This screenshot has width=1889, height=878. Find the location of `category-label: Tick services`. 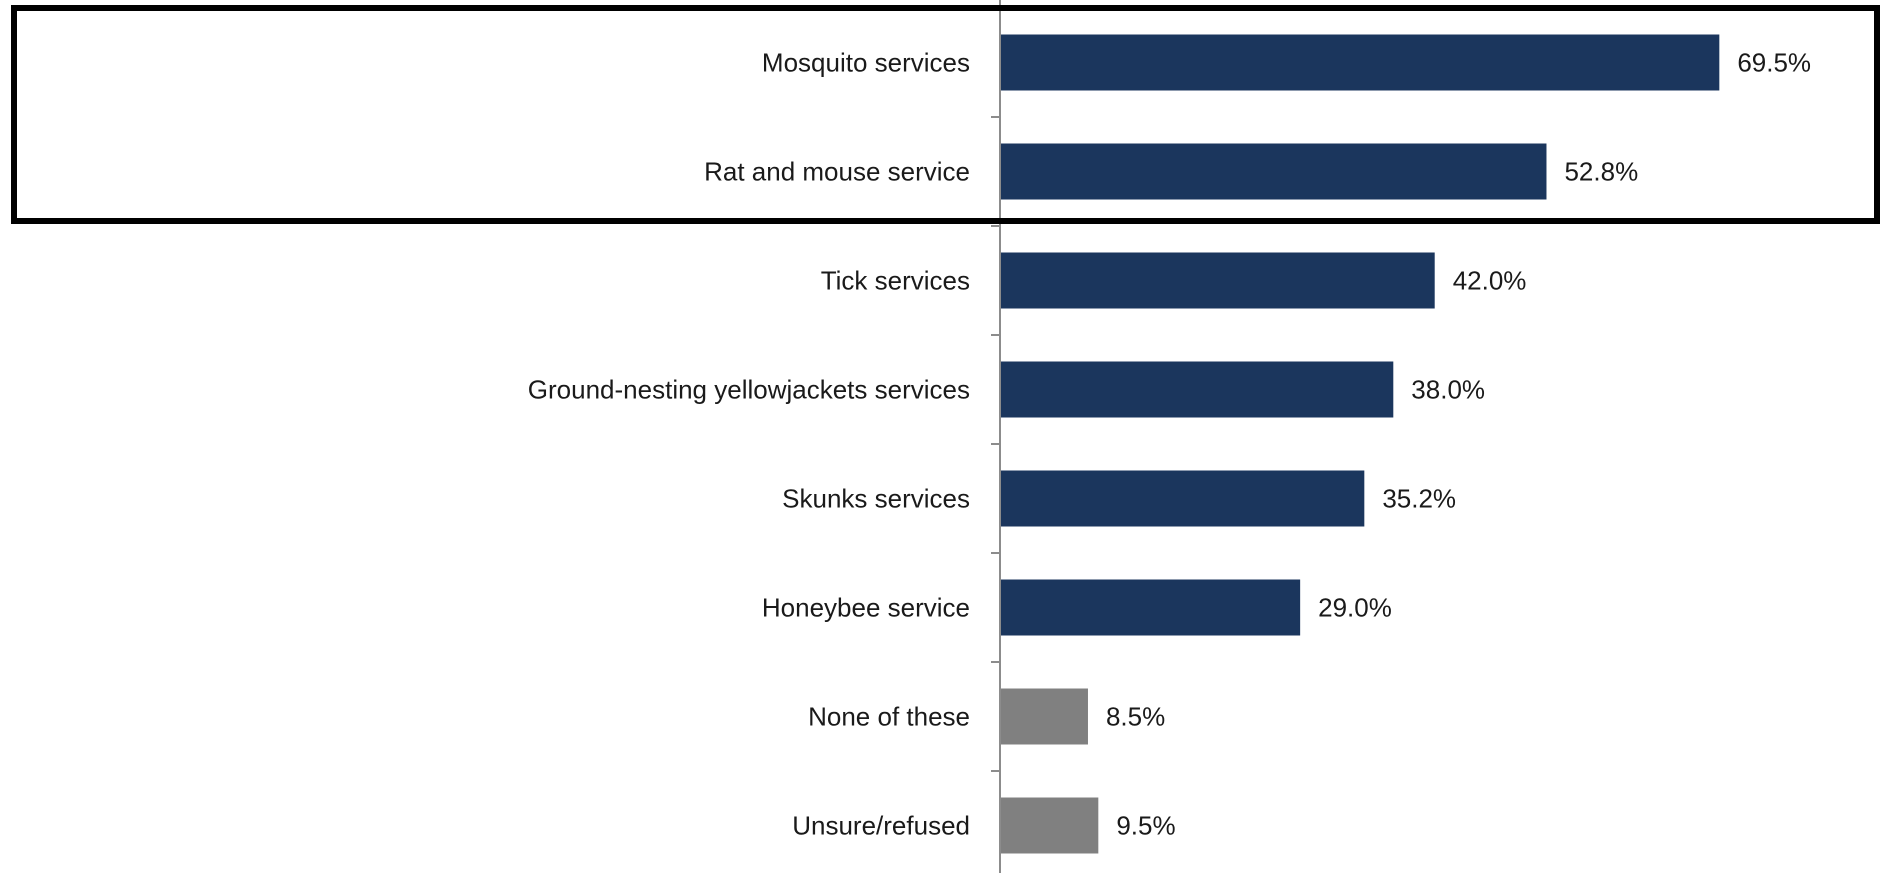

category-label: Tick services is located at coordinates (895, 281).